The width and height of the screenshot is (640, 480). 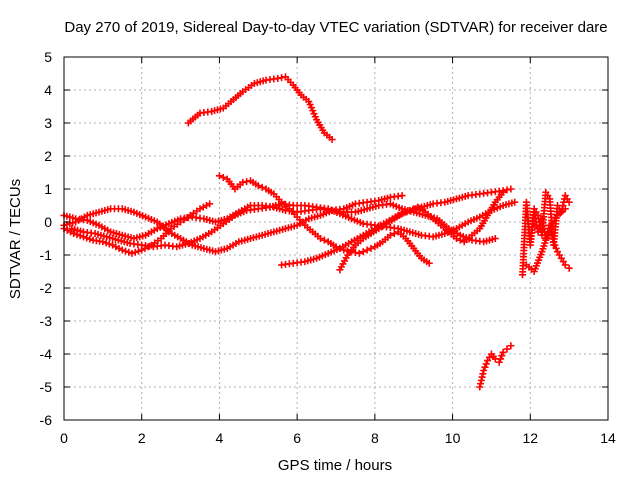 What do you see at coordinates (48, 156) in the screenshot?
I see `y-tick-label: 2` at bounding box center [48, 156].